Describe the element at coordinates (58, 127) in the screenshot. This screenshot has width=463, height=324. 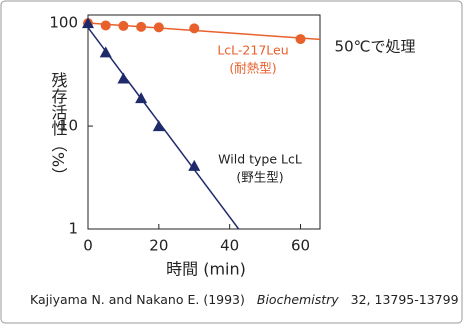
I see `y-axis-label: 残存活性（%）` at that location.